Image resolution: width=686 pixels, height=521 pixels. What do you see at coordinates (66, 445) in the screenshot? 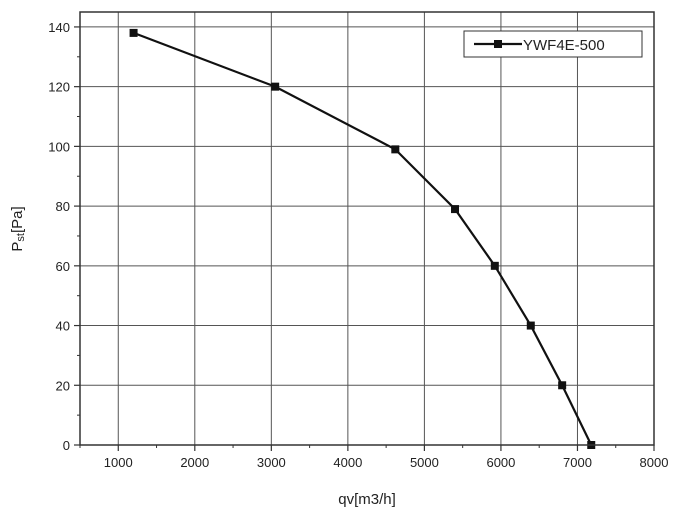
I see `y-tick-label: 0` at bounding box center [66, 445].